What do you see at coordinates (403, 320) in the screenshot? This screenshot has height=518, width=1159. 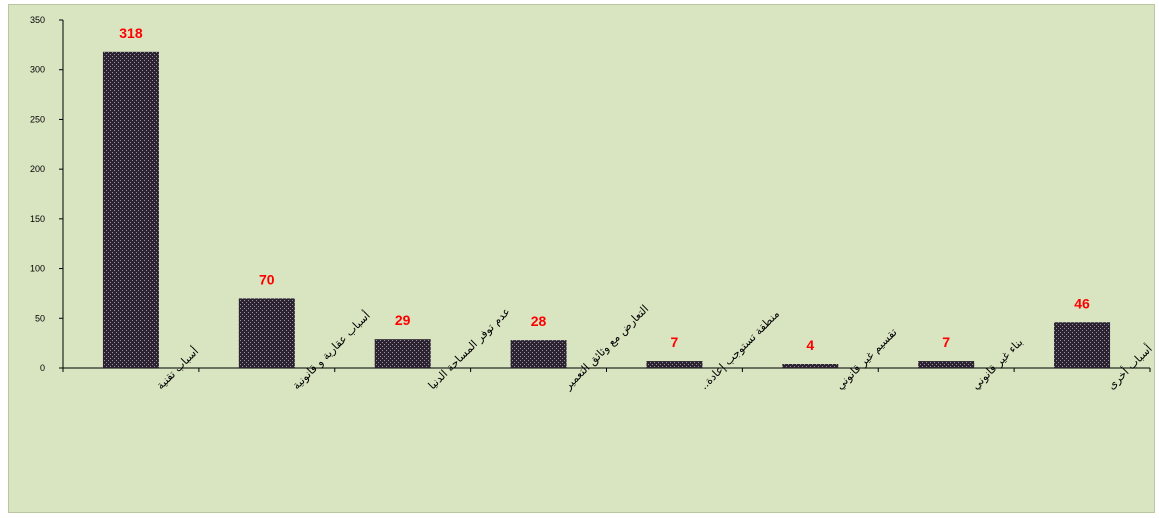 I see `data-label: 29` at bounding box center [403, 320].